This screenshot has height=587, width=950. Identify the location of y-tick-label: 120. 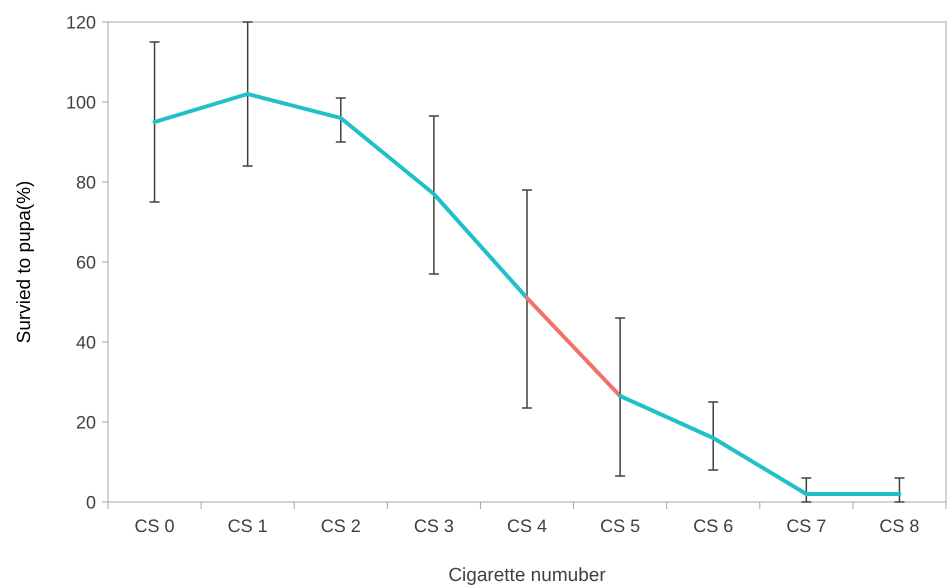
(81, 22).